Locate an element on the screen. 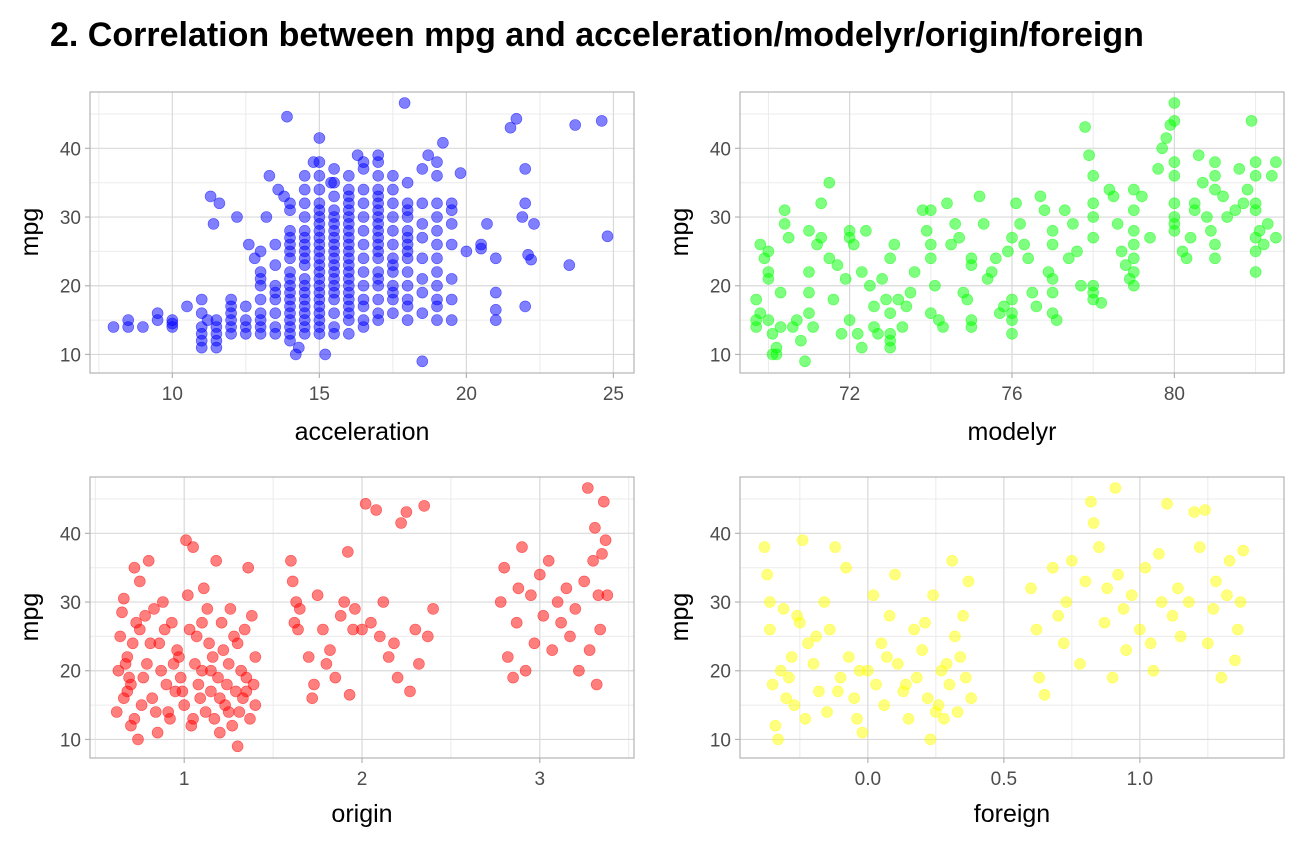 Image resolution: width=1302 pixels, height=844 pixels. acceleration-x-tick-label: 10 is located at coordinates (172, 394).